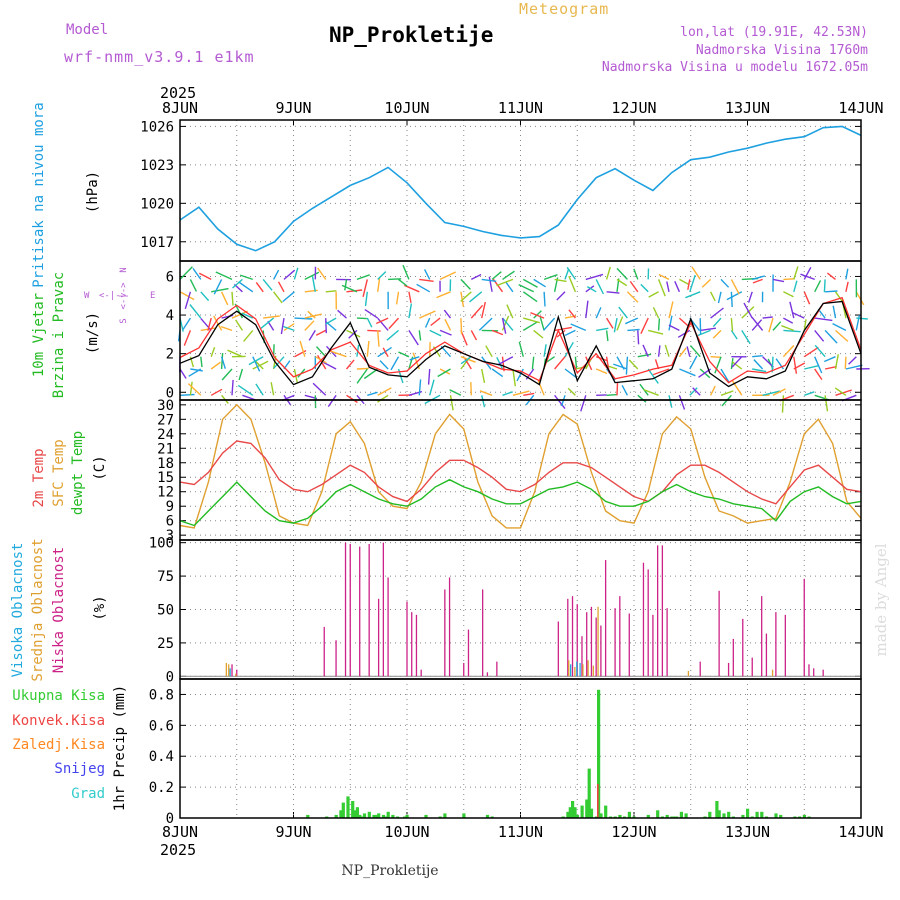 The height and width of the screenshot is (900, 900). I want to click on compass-n: N, so click(124, 269).